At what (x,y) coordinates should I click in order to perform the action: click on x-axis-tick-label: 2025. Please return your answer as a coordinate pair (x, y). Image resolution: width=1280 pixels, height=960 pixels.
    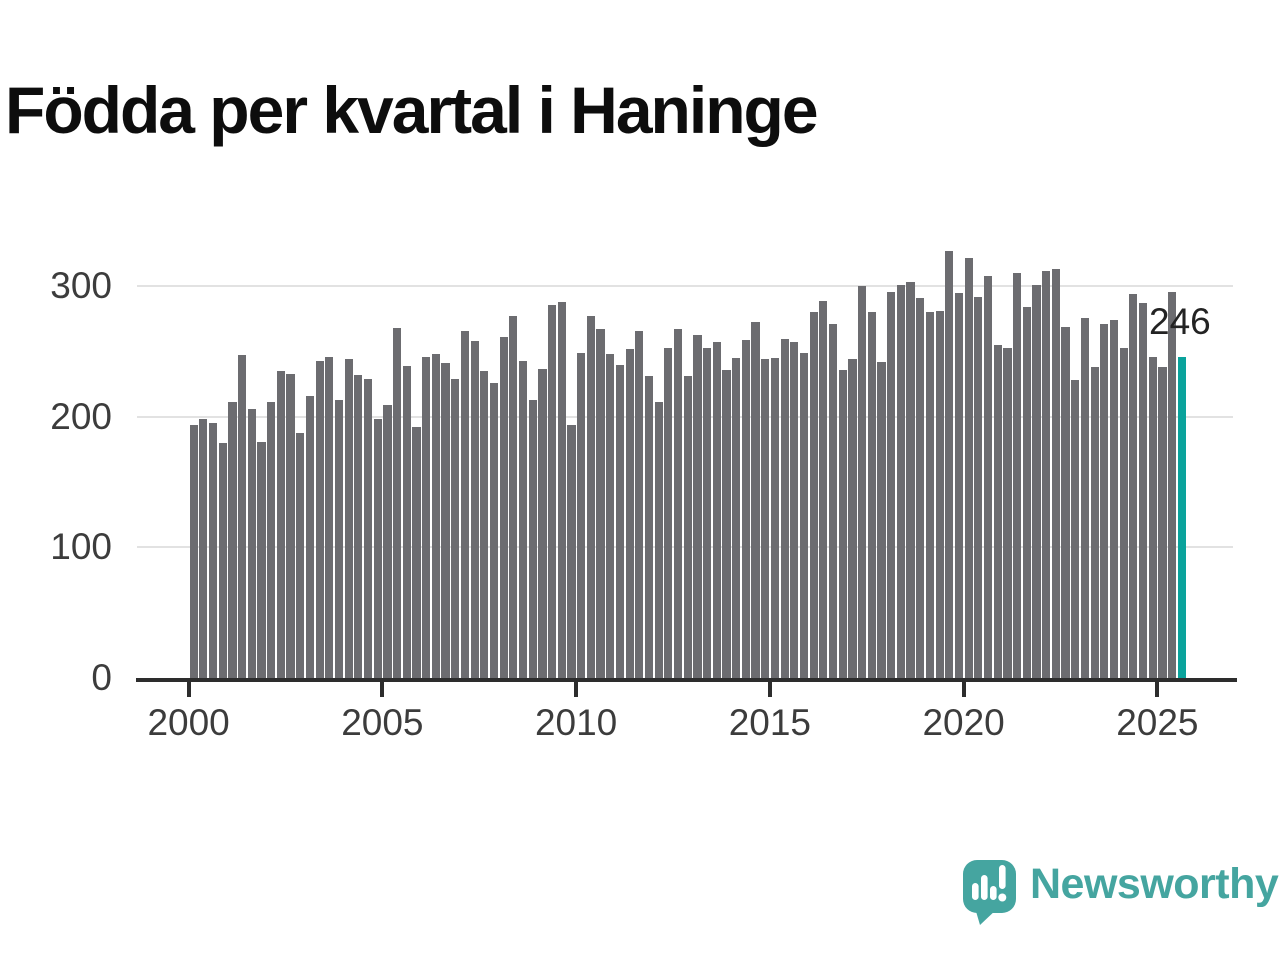
    Looking at the image, I should click on (1157, 722).